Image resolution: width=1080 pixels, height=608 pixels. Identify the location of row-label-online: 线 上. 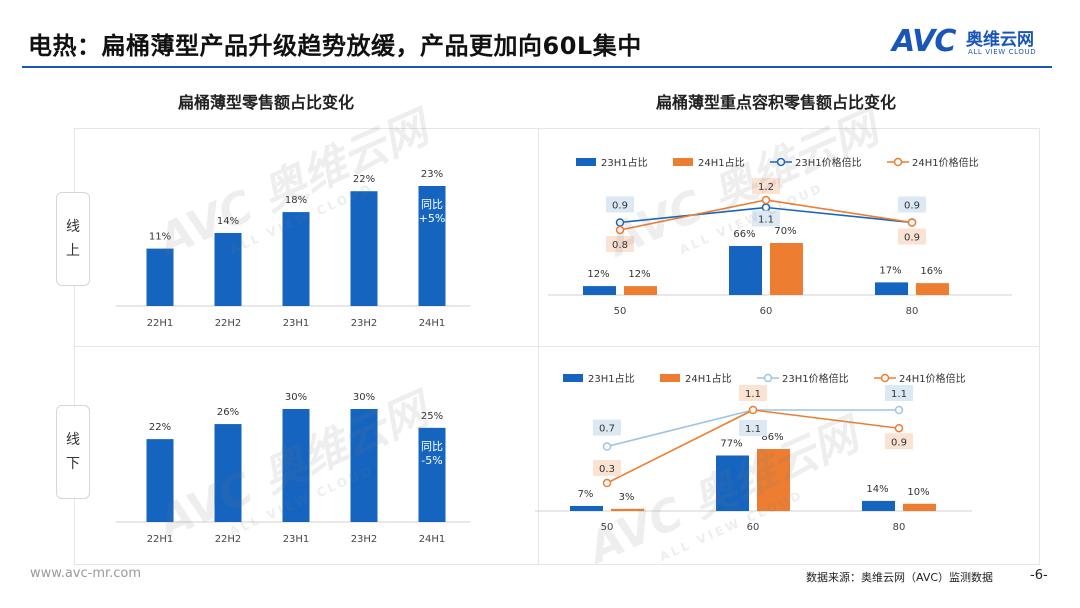
(73, 239).